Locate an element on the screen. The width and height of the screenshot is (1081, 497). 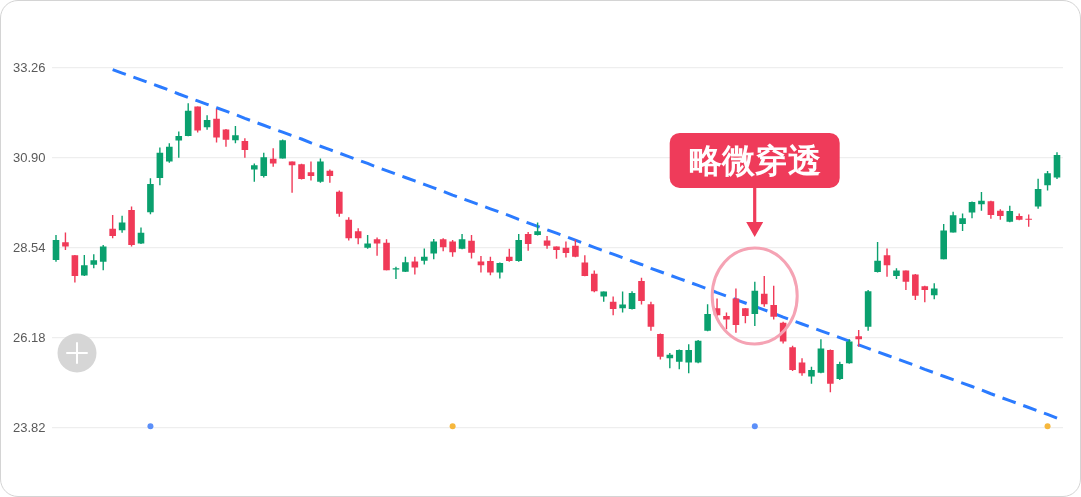
y-tick-label: 28.54 is located at coordinates (29, 247).